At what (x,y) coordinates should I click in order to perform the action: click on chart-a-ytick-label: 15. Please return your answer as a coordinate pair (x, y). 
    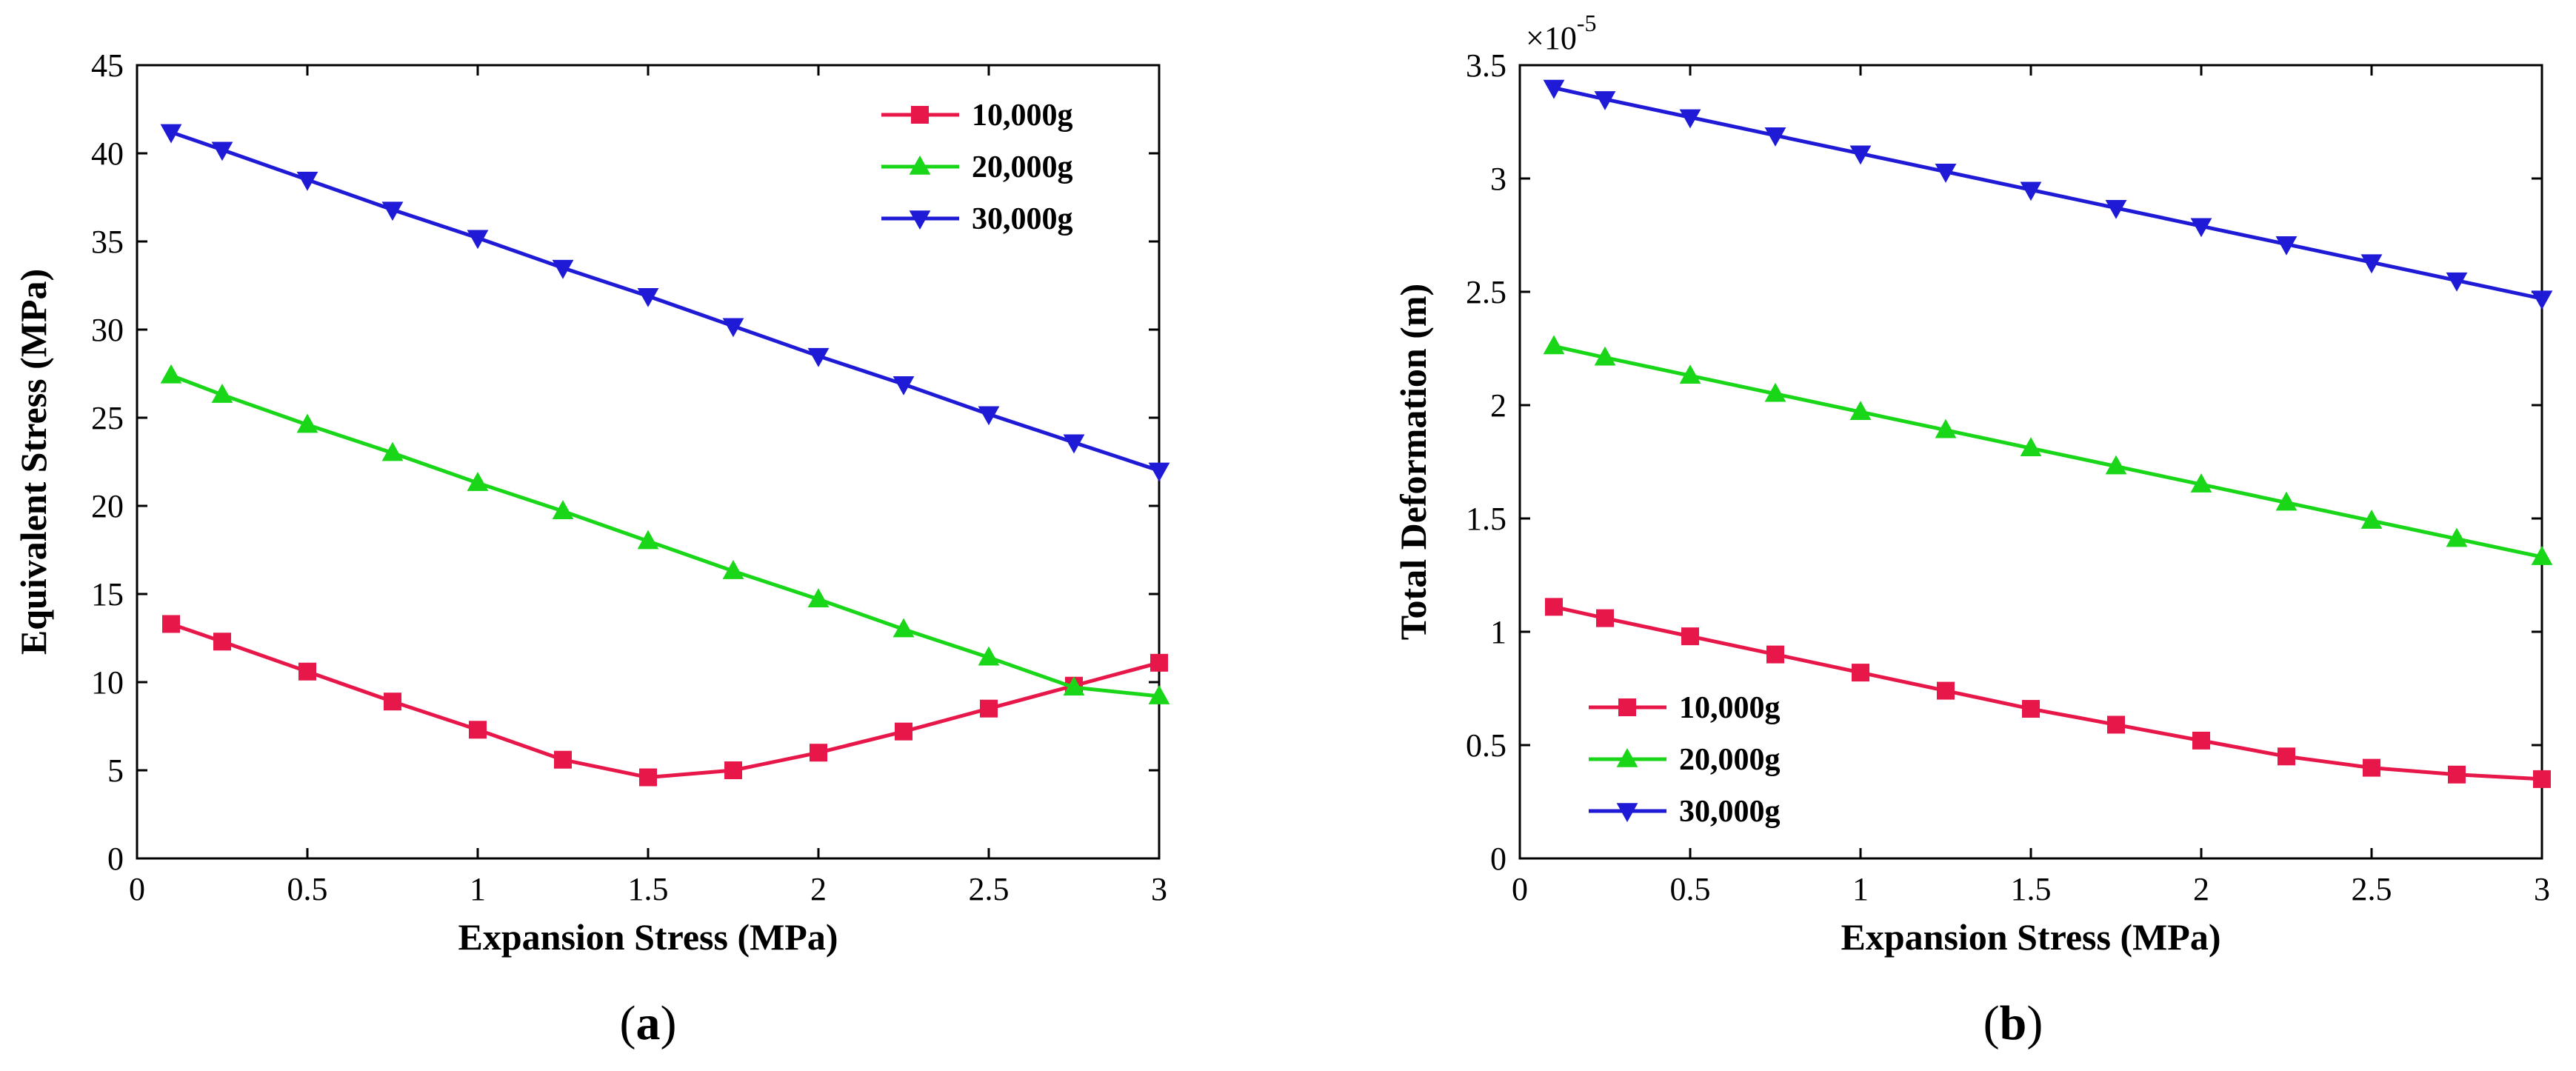
    Looking at the image, I should click on (107, 595).